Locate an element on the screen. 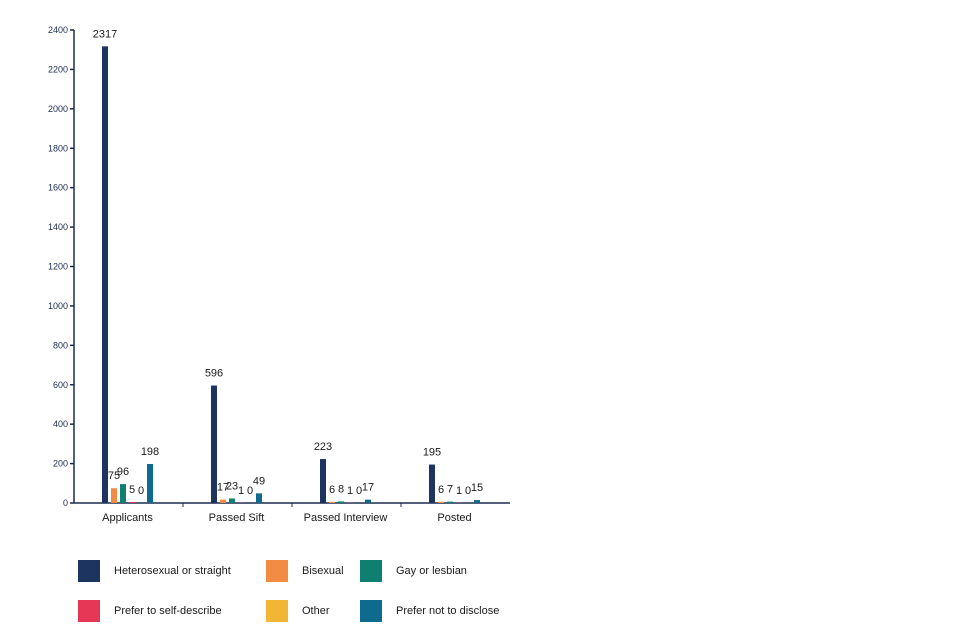  legend-item: Other is located at coordinates (313, 611).